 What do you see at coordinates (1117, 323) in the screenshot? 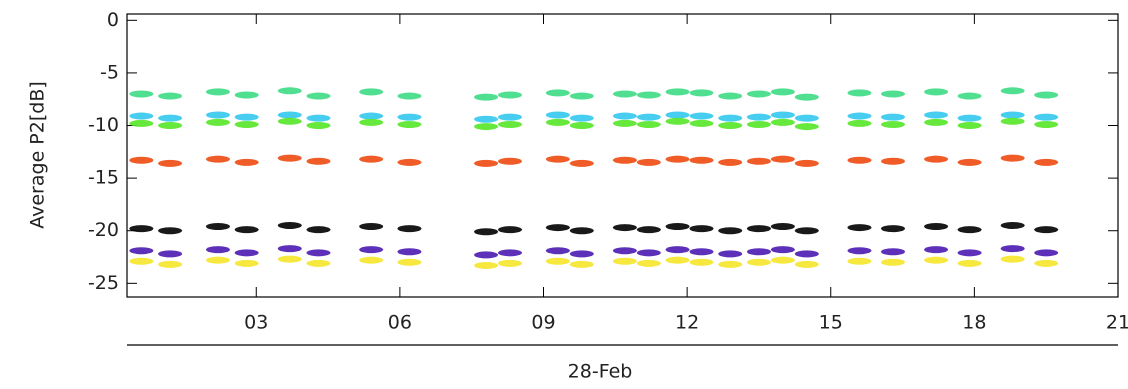
I see `x-tick-label: 21` at bounding box center [1117, 323].